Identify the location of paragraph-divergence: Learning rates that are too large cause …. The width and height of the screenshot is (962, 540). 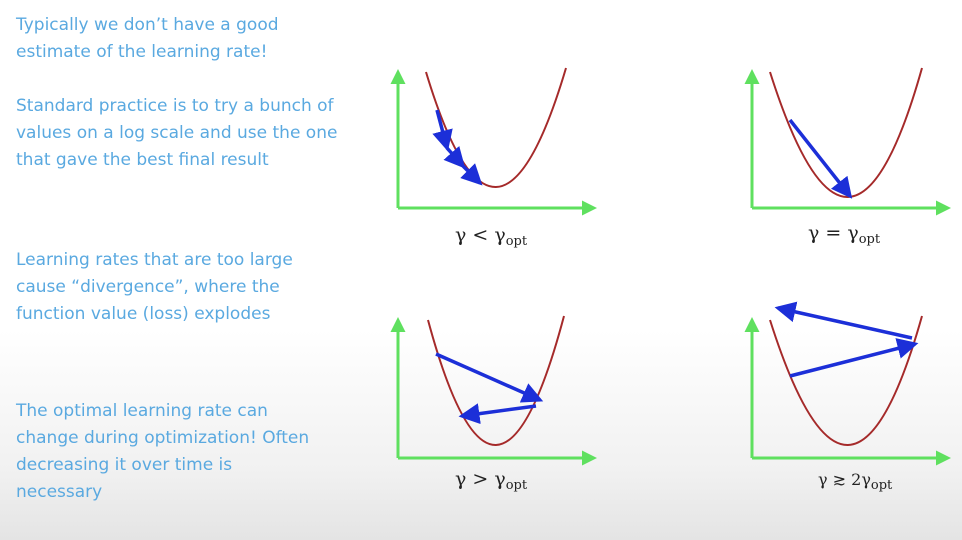
(154, 287).